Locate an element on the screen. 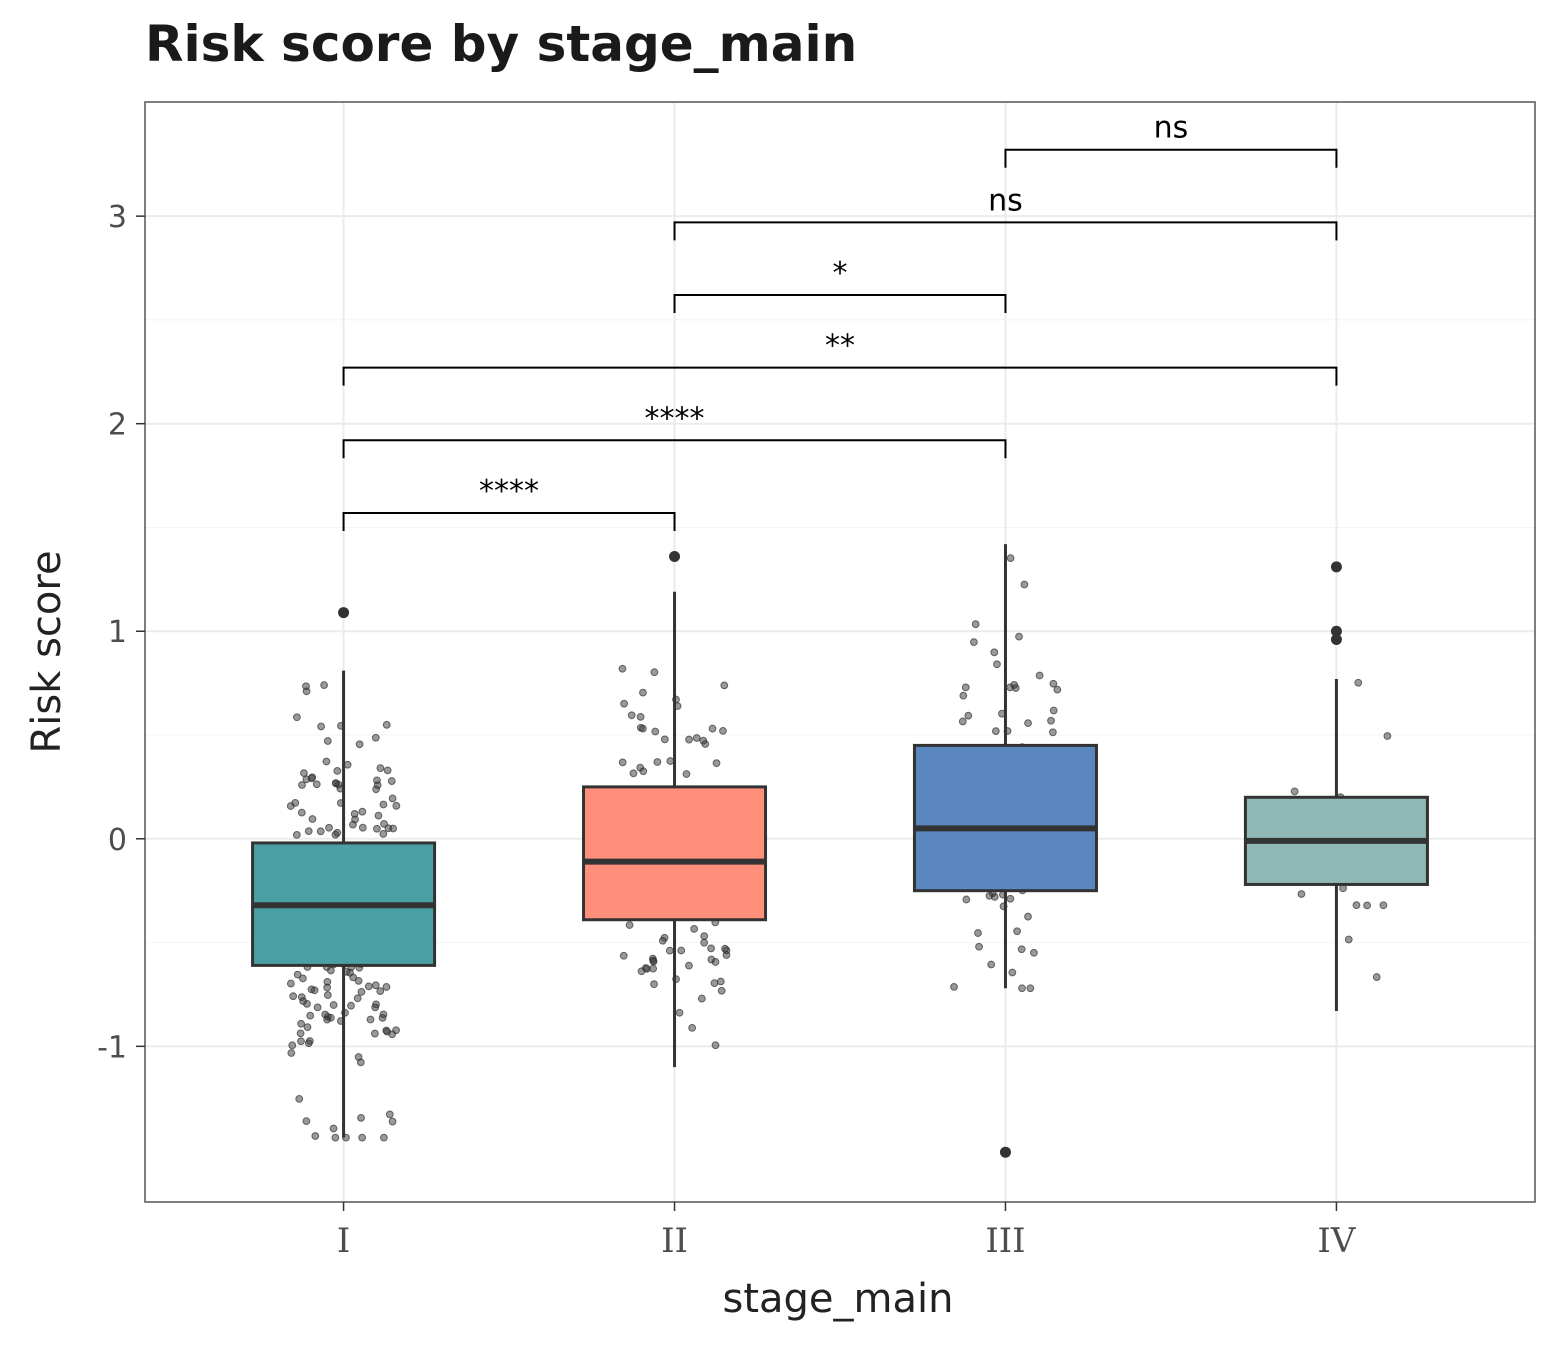  x-tick-label: III is located at coordinates (1005, 1241).